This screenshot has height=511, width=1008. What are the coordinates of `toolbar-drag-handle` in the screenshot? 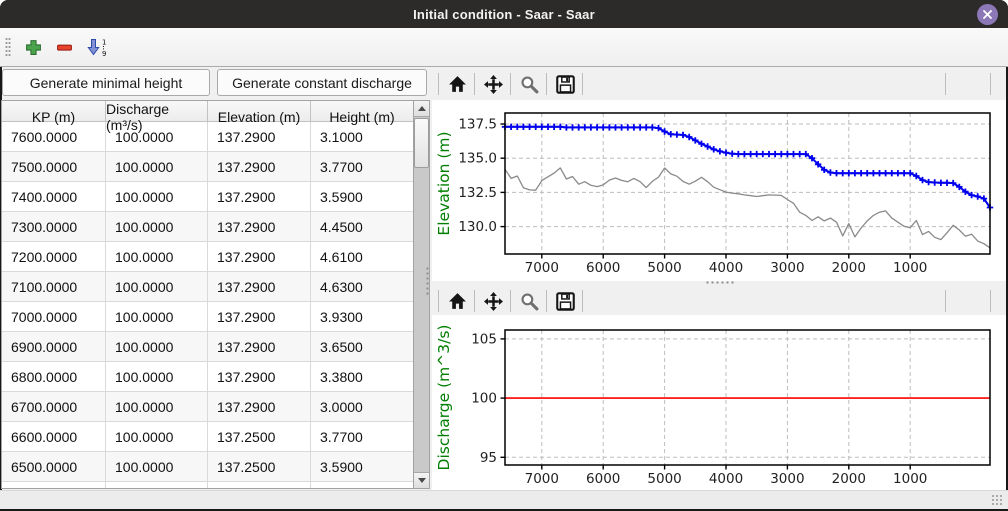 It's located at (8, 47).